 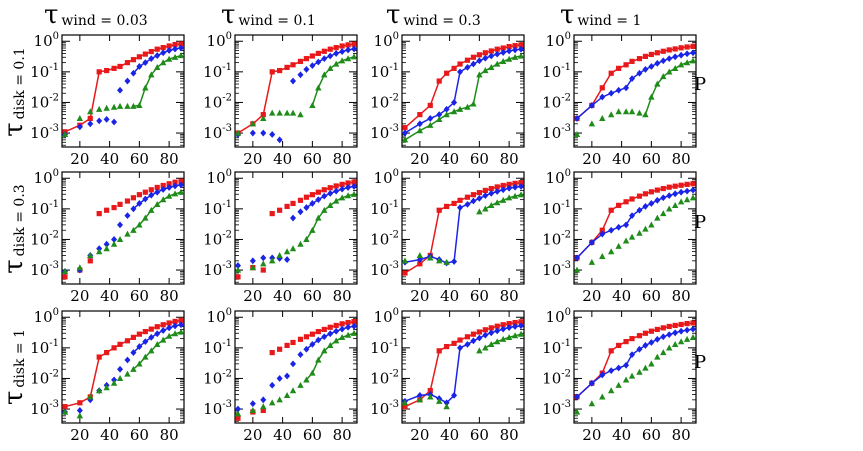 I want to click on y-tick-label: 10⁻³, so click(x=556, y=132).